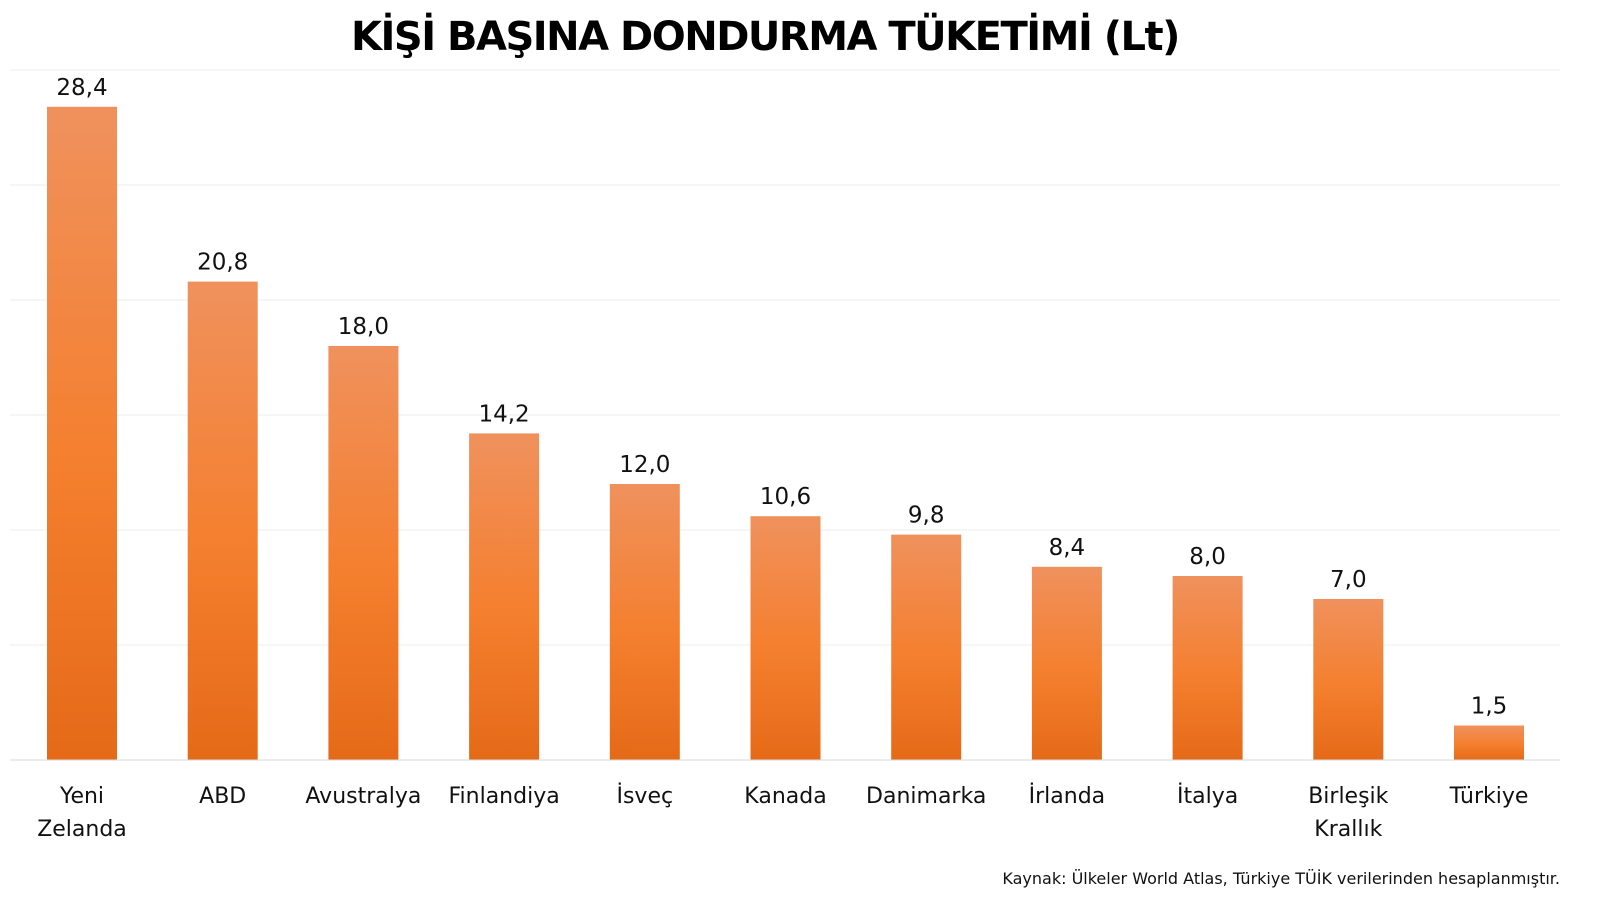  Describe the element at coordinates (503, 414) in the screenshot. I see `bar-value-label: 14,2` at that location.